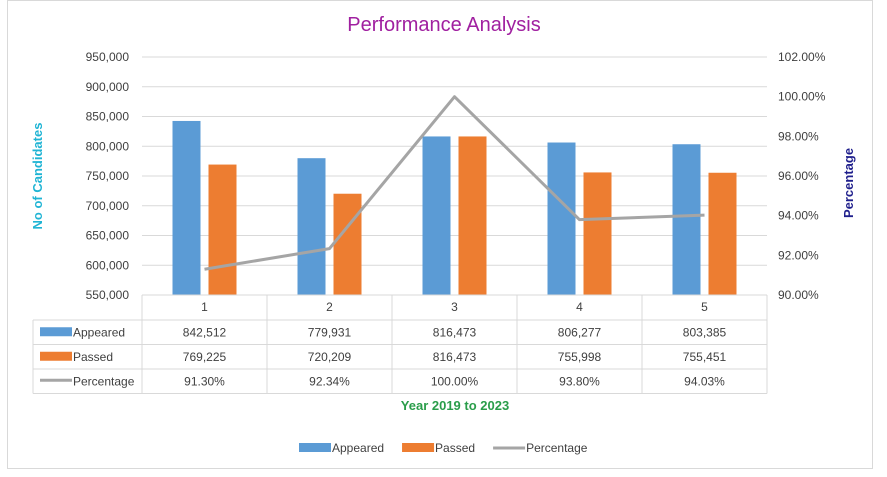 Image resolution: width=887 pixels, height=477 pixels. I want to click on y-tick-label-left: 650,000, so click(108, 236).